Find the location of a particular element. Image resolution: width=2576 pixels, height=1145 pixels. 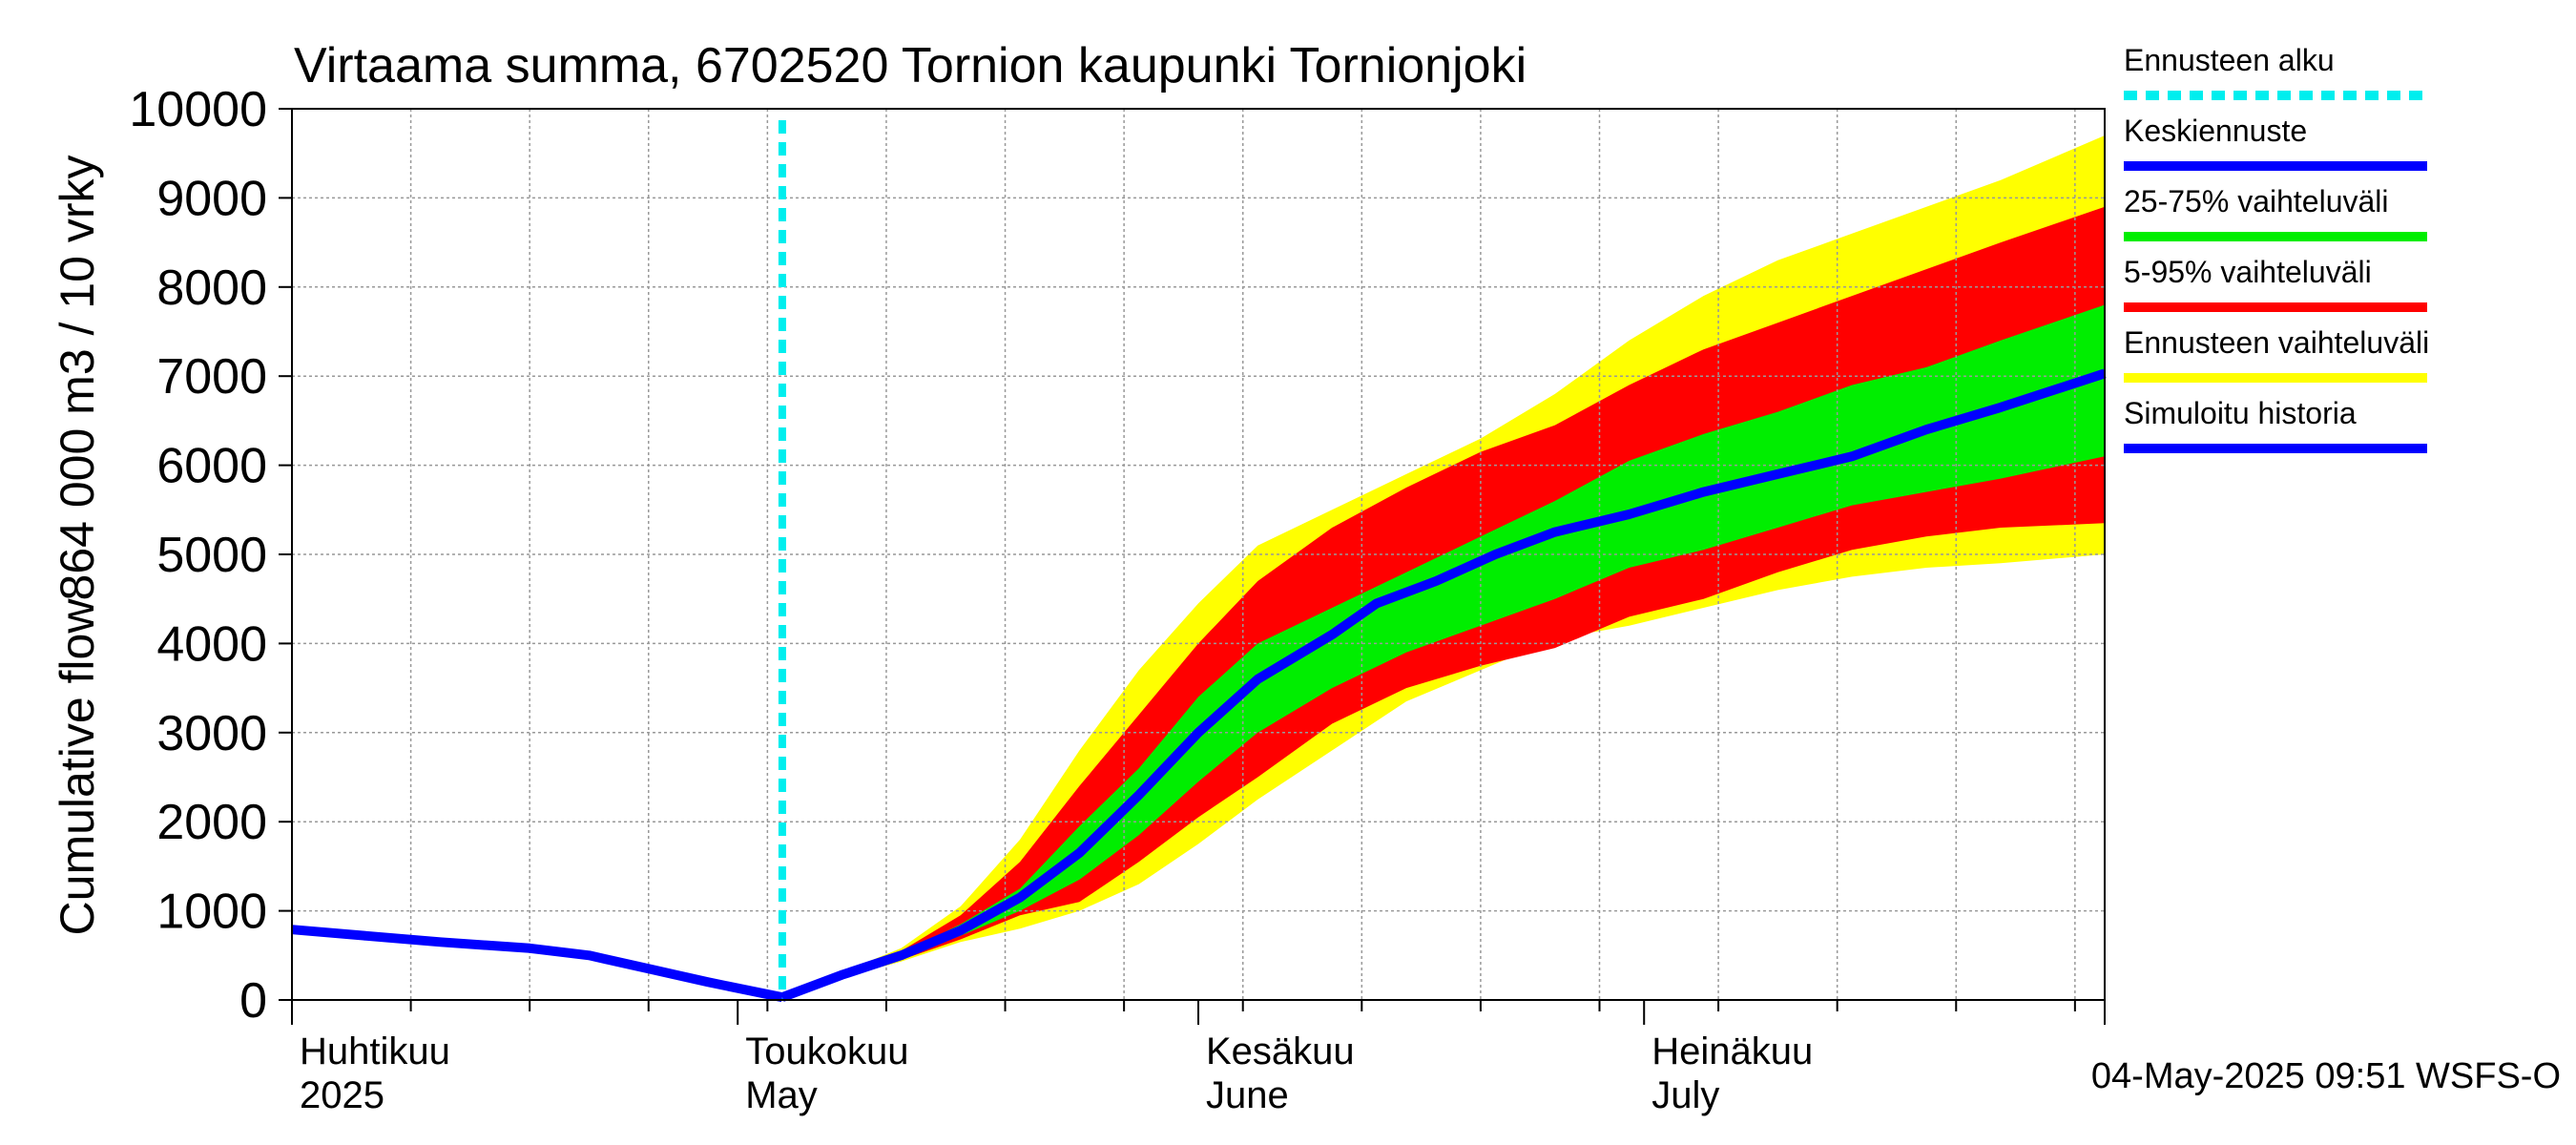

simulated-history-line is located at coordinates (537, 964).